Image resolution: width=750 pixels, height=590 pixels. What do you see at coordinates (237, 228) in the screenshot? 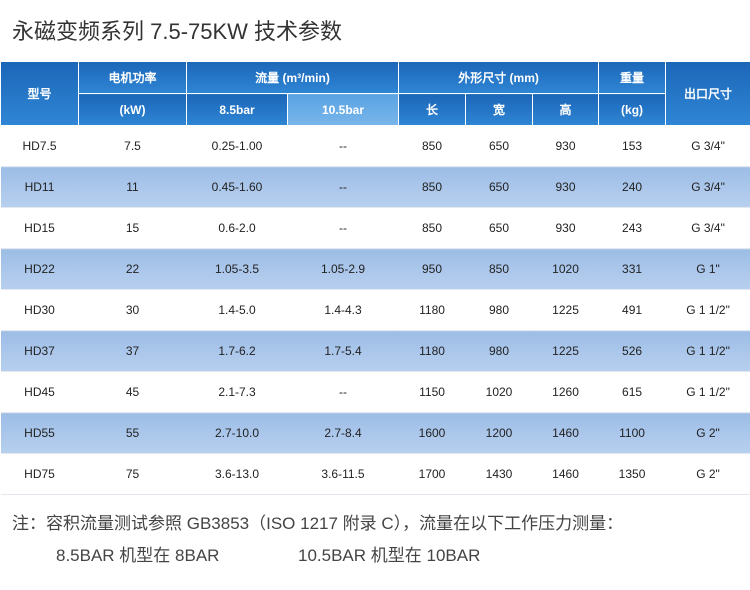
I see `table-cell: 0.6-2.0` at bounding box center [237, 228].